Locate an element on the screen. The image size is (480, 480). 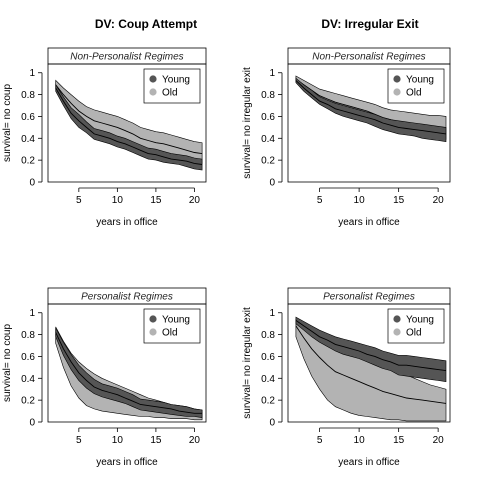
column-title-exit: DV: Irregular Exit is located at coordinates (369, 24).